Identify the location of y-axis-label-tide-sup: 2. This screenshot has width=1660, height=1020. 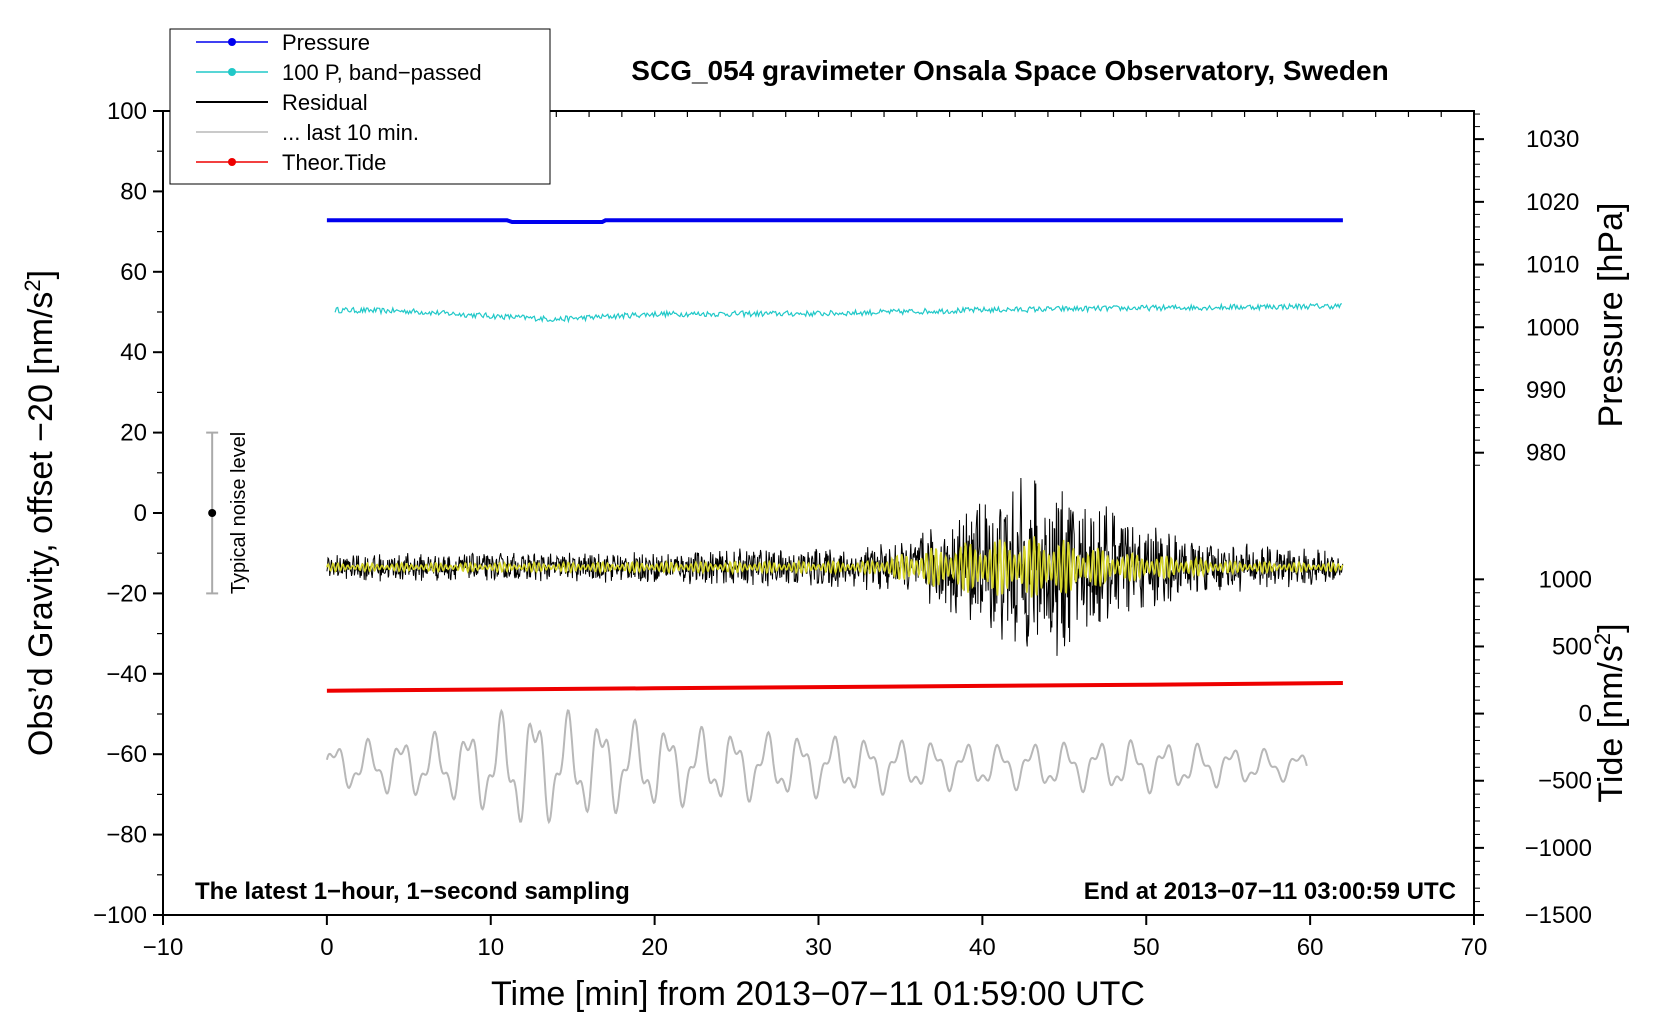
(1602, 639).